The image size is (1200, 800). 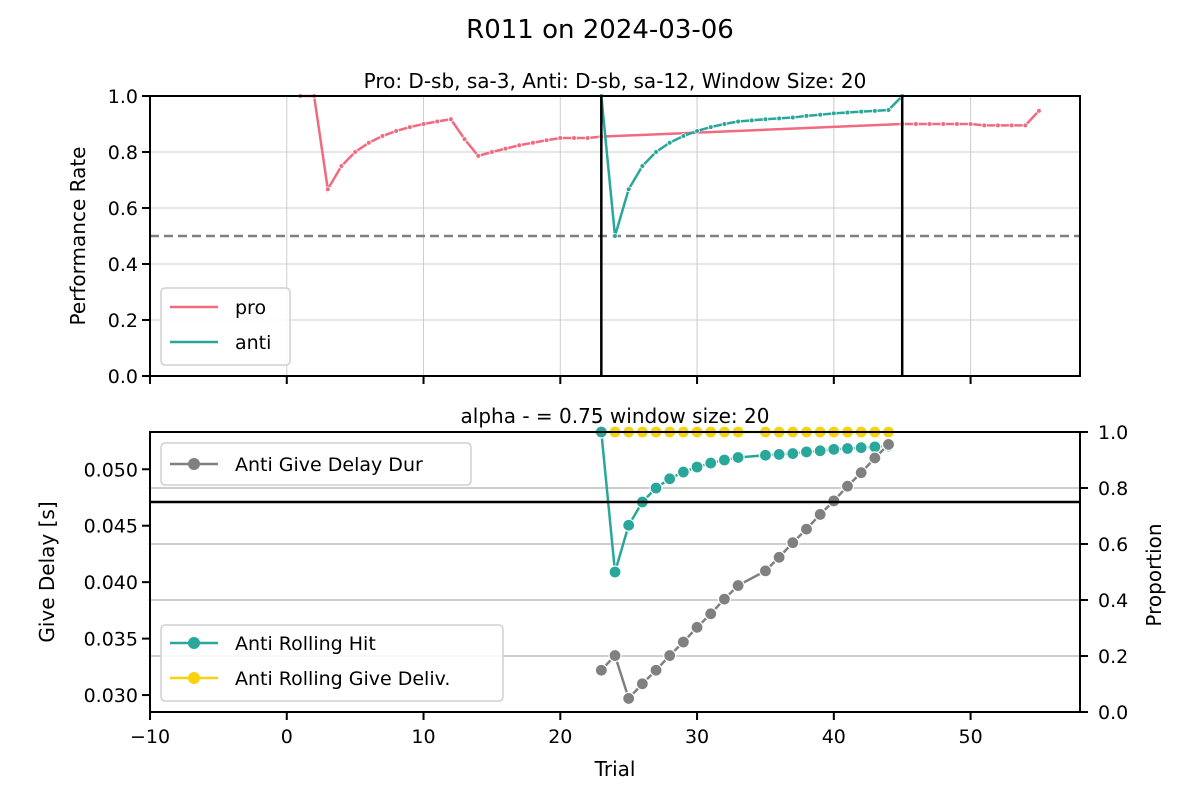 What do you see at coordinates (287, 737) in the screenshot?
I see `x-tick-label: 0` at bounding box center [287, 737].